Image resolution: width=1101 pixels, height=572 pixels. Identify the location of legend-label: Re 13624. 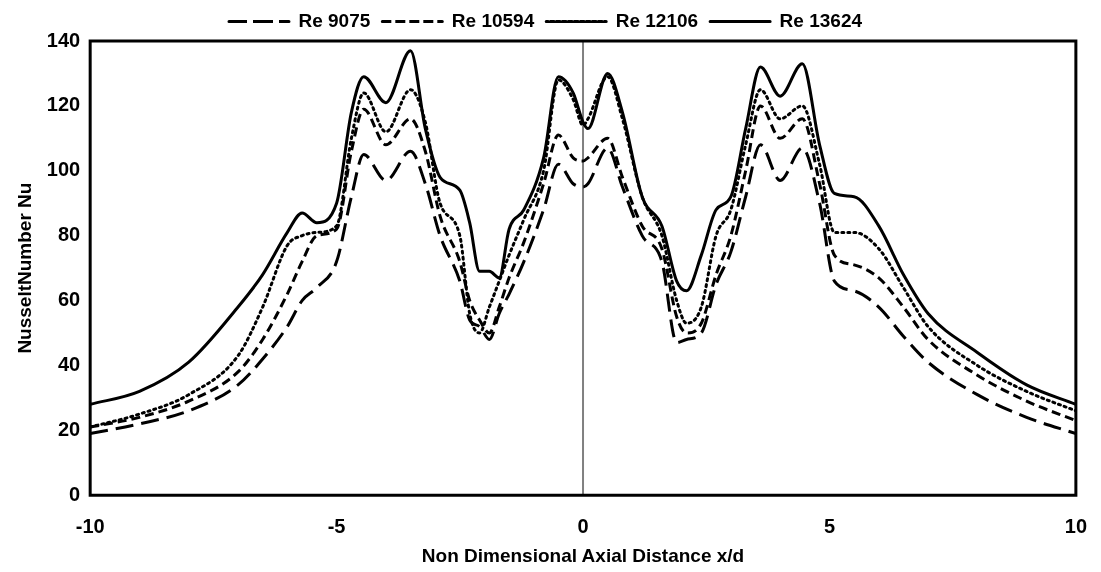
(821, 20).